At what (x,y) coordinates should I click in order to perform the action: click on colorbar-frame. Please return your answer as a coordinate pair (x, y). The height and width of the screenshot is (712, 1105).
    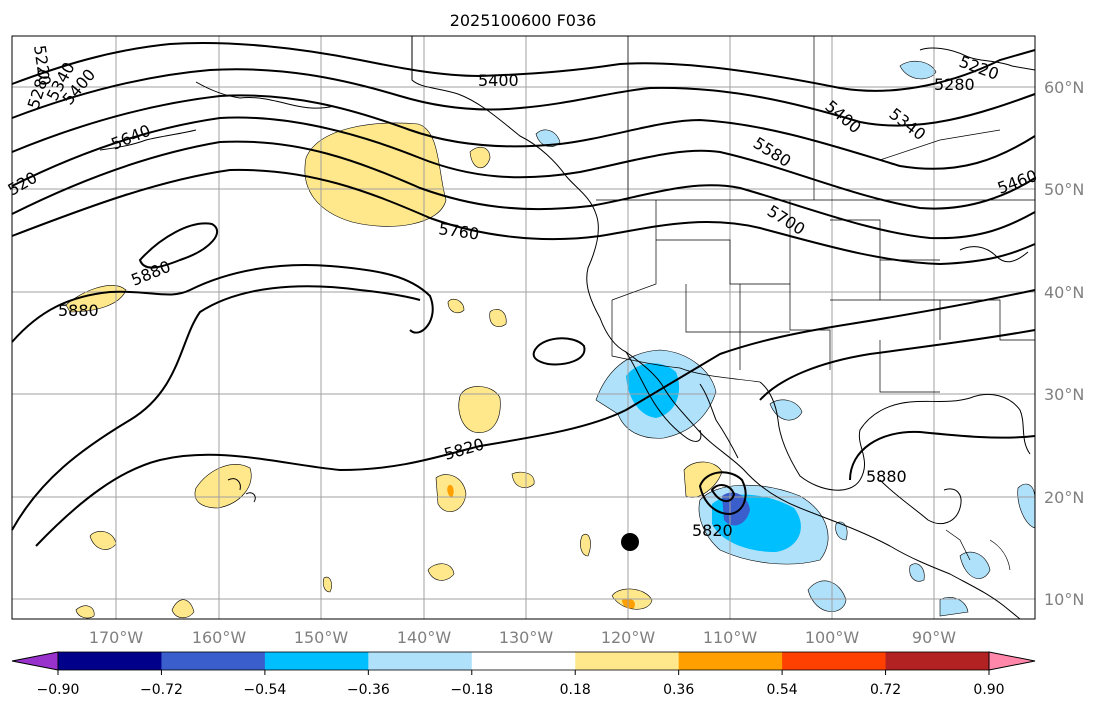
    Looking at the image, I should click on (523, 661).